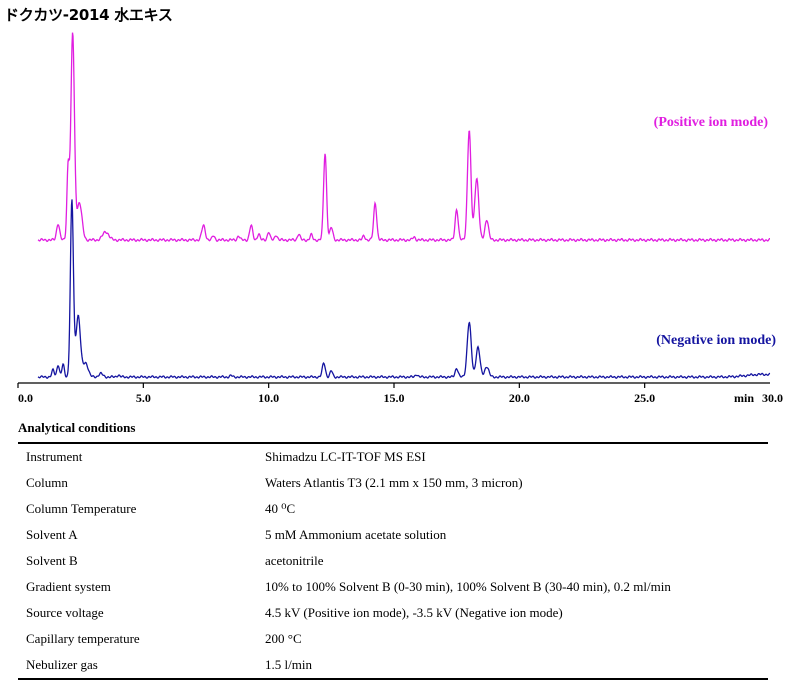 This screenshot has width=798, height=685. What do you see at coordinates (644, 398) in the screenshot?
I see `x-tick-label: 25.0` at bounding box center [644, 398].